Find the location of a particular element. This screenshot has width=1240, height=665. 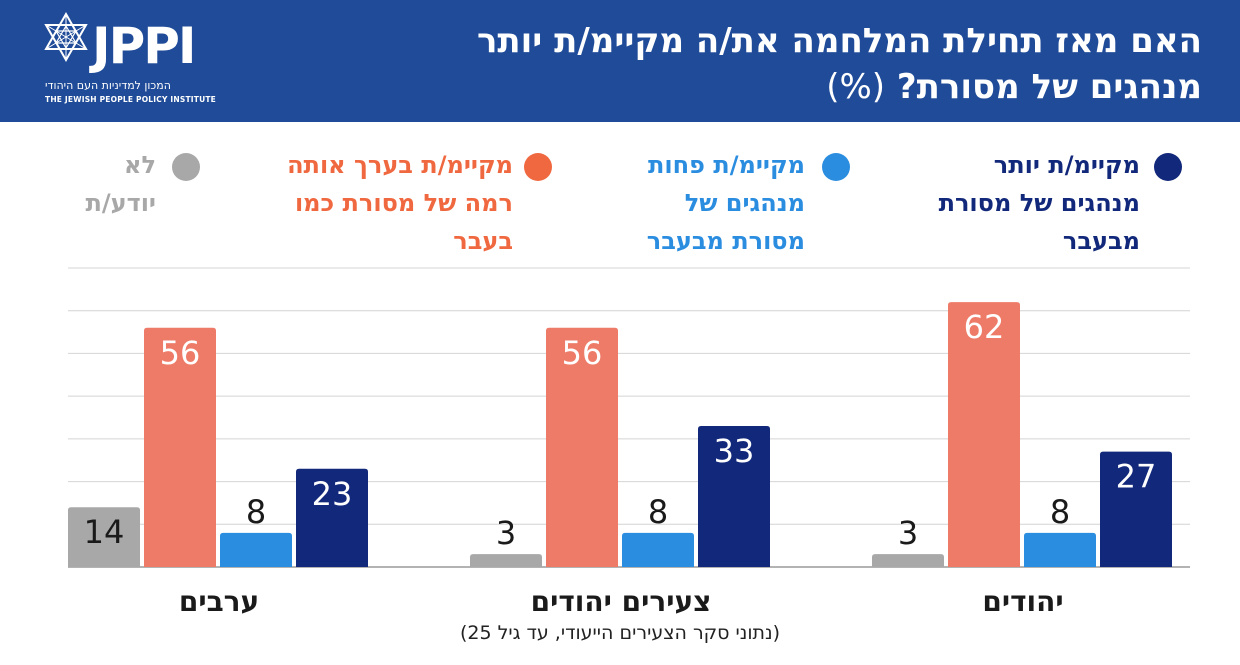

logo-subtitle-english: THE JEWISH PEOPLE POLICY INSTITUTE is located at coordinates (131, 99).